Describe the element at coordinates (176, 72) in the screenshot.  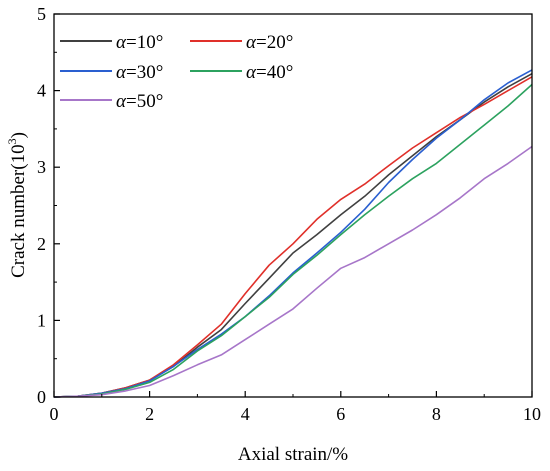
I see `legend: α=10° α=20°α=30° α=40°α=50°` at that location.